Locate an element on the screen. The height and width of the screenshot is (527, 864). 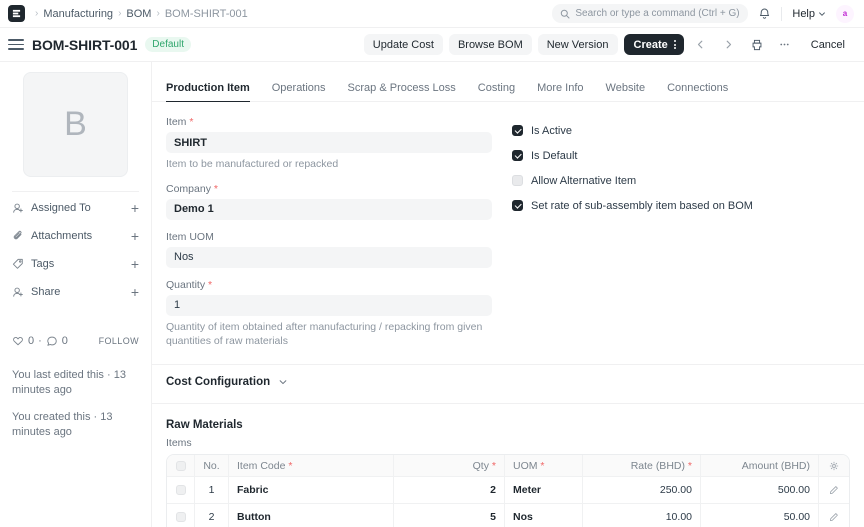
more-options-button is located at coordinates (785, 44).